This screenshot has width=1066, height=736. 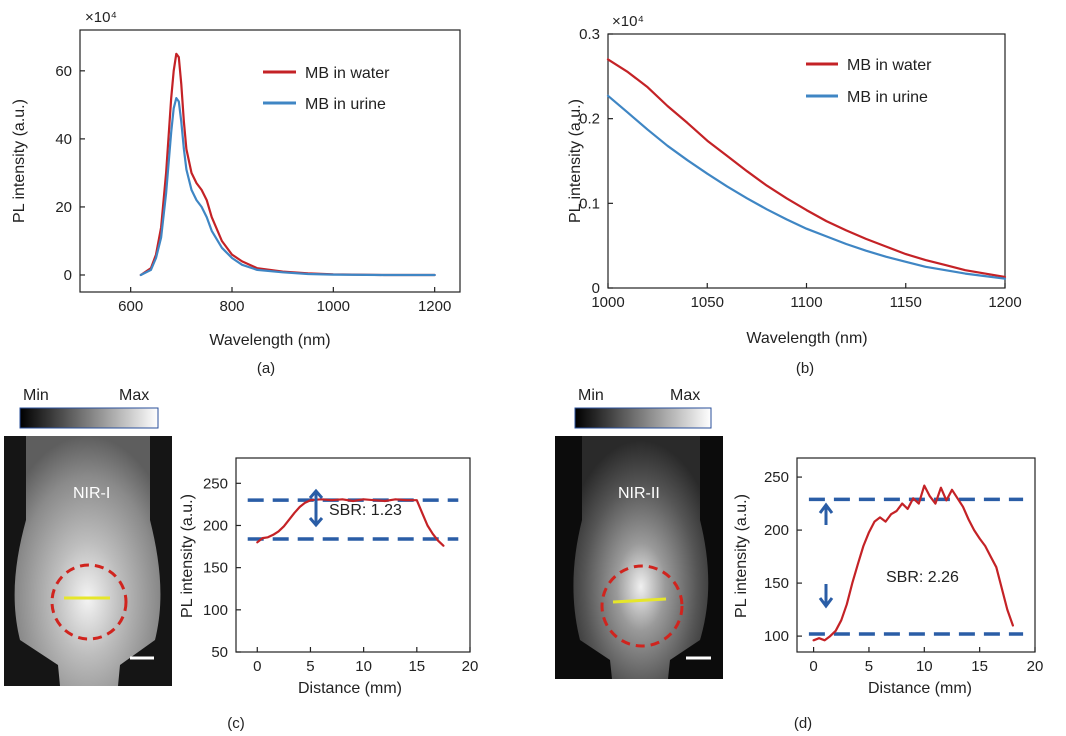 What do you see at coordinates (63, 207) in the screenshot?
I see `chart-a-ytick-label: 20` at bounding box center [63, 207].